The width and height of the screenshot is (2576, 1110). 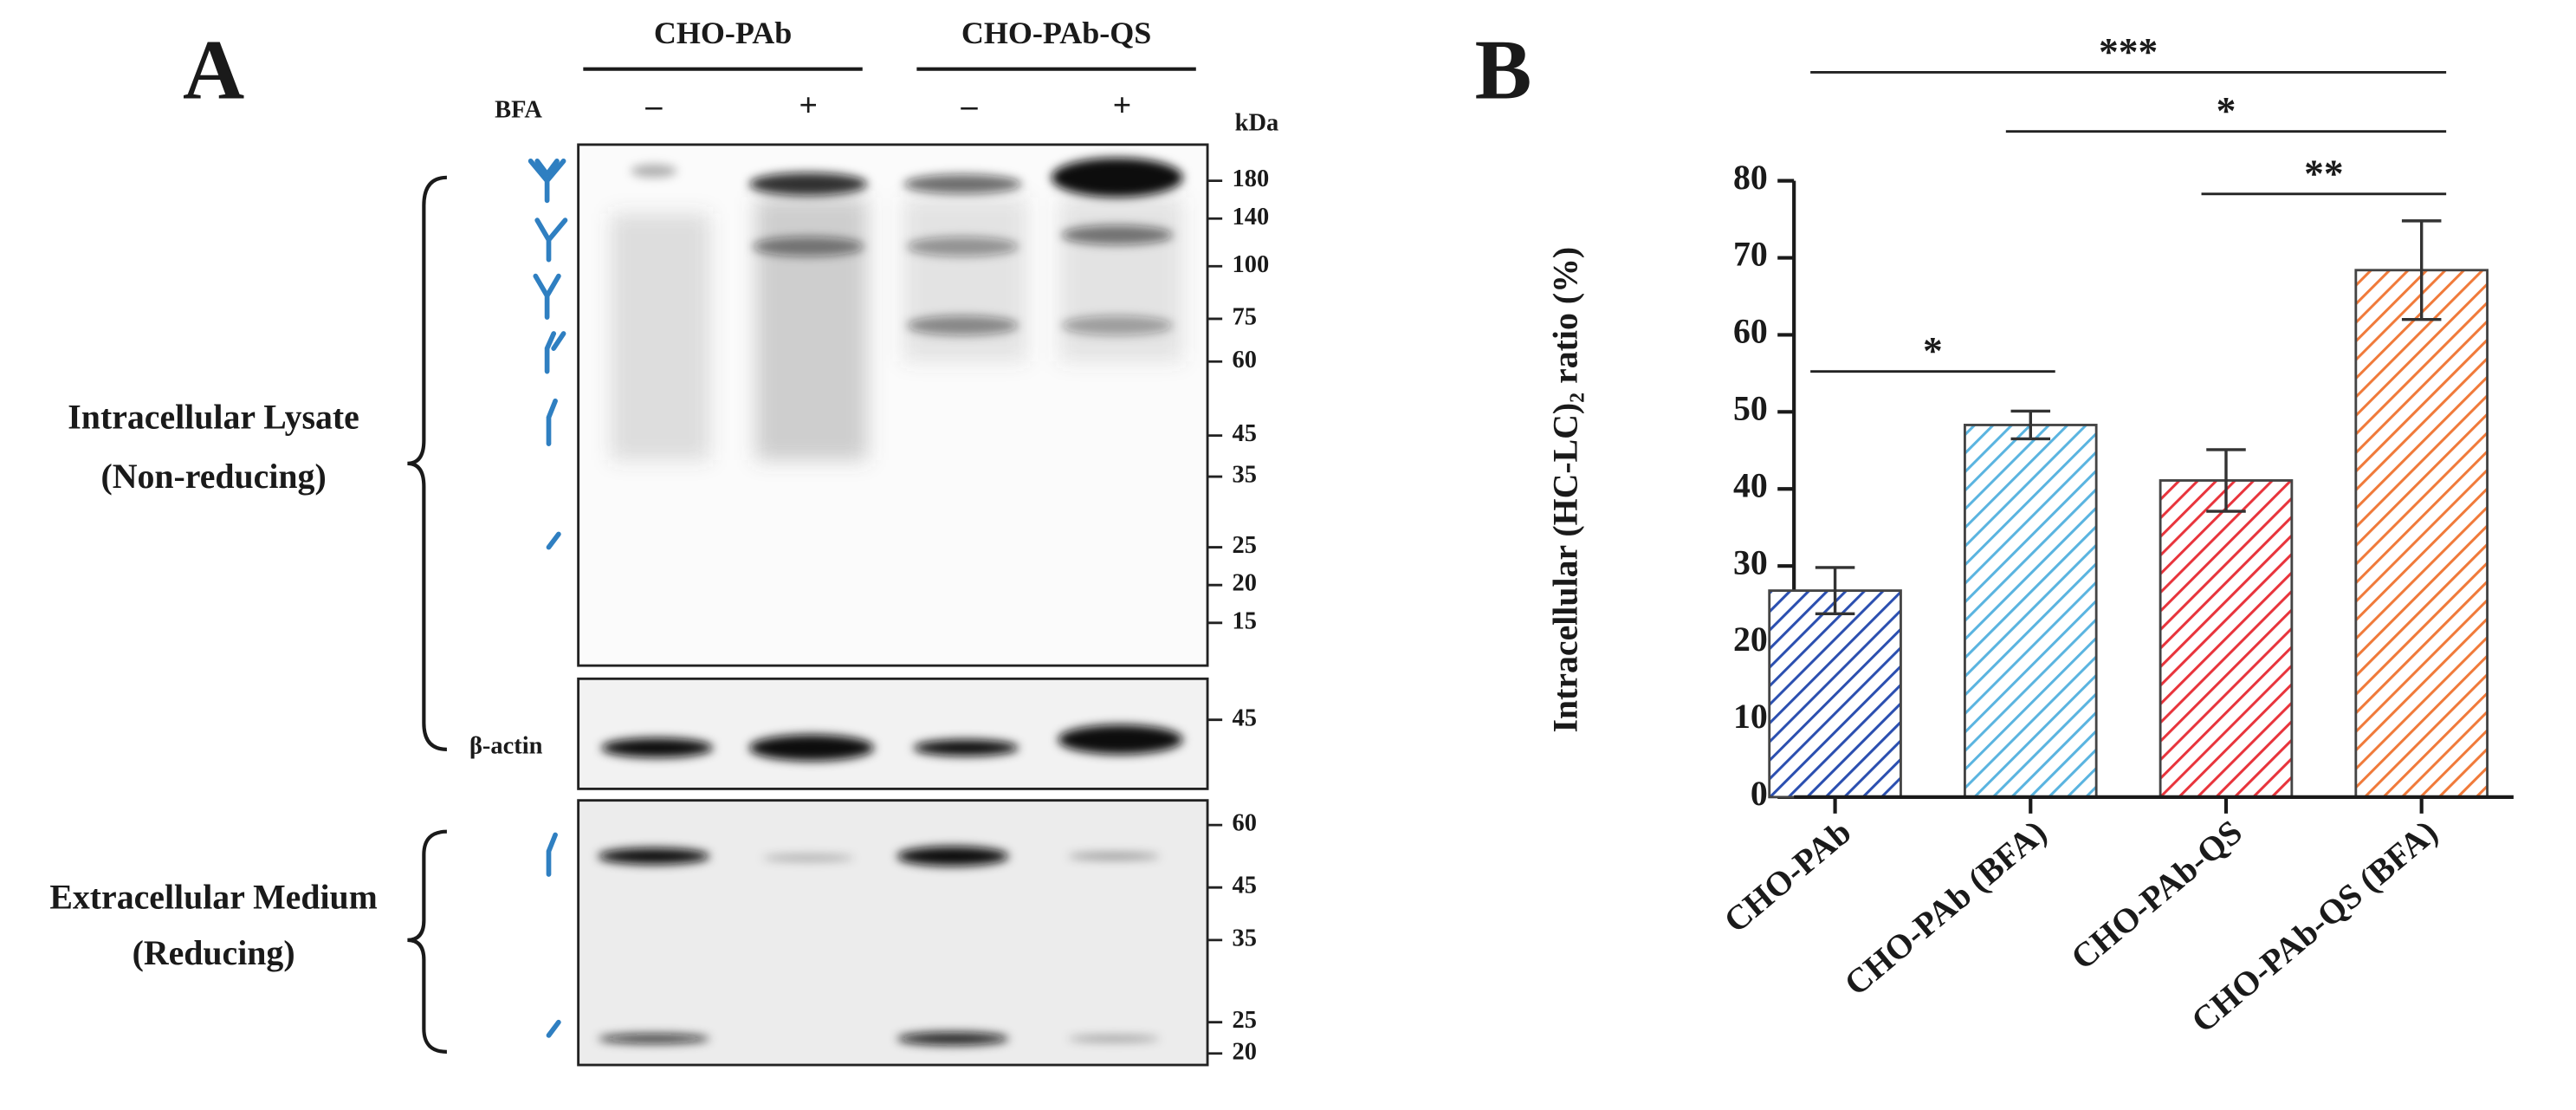 I want to click on y-tick-label: 30, so click(x=1750, y=562).